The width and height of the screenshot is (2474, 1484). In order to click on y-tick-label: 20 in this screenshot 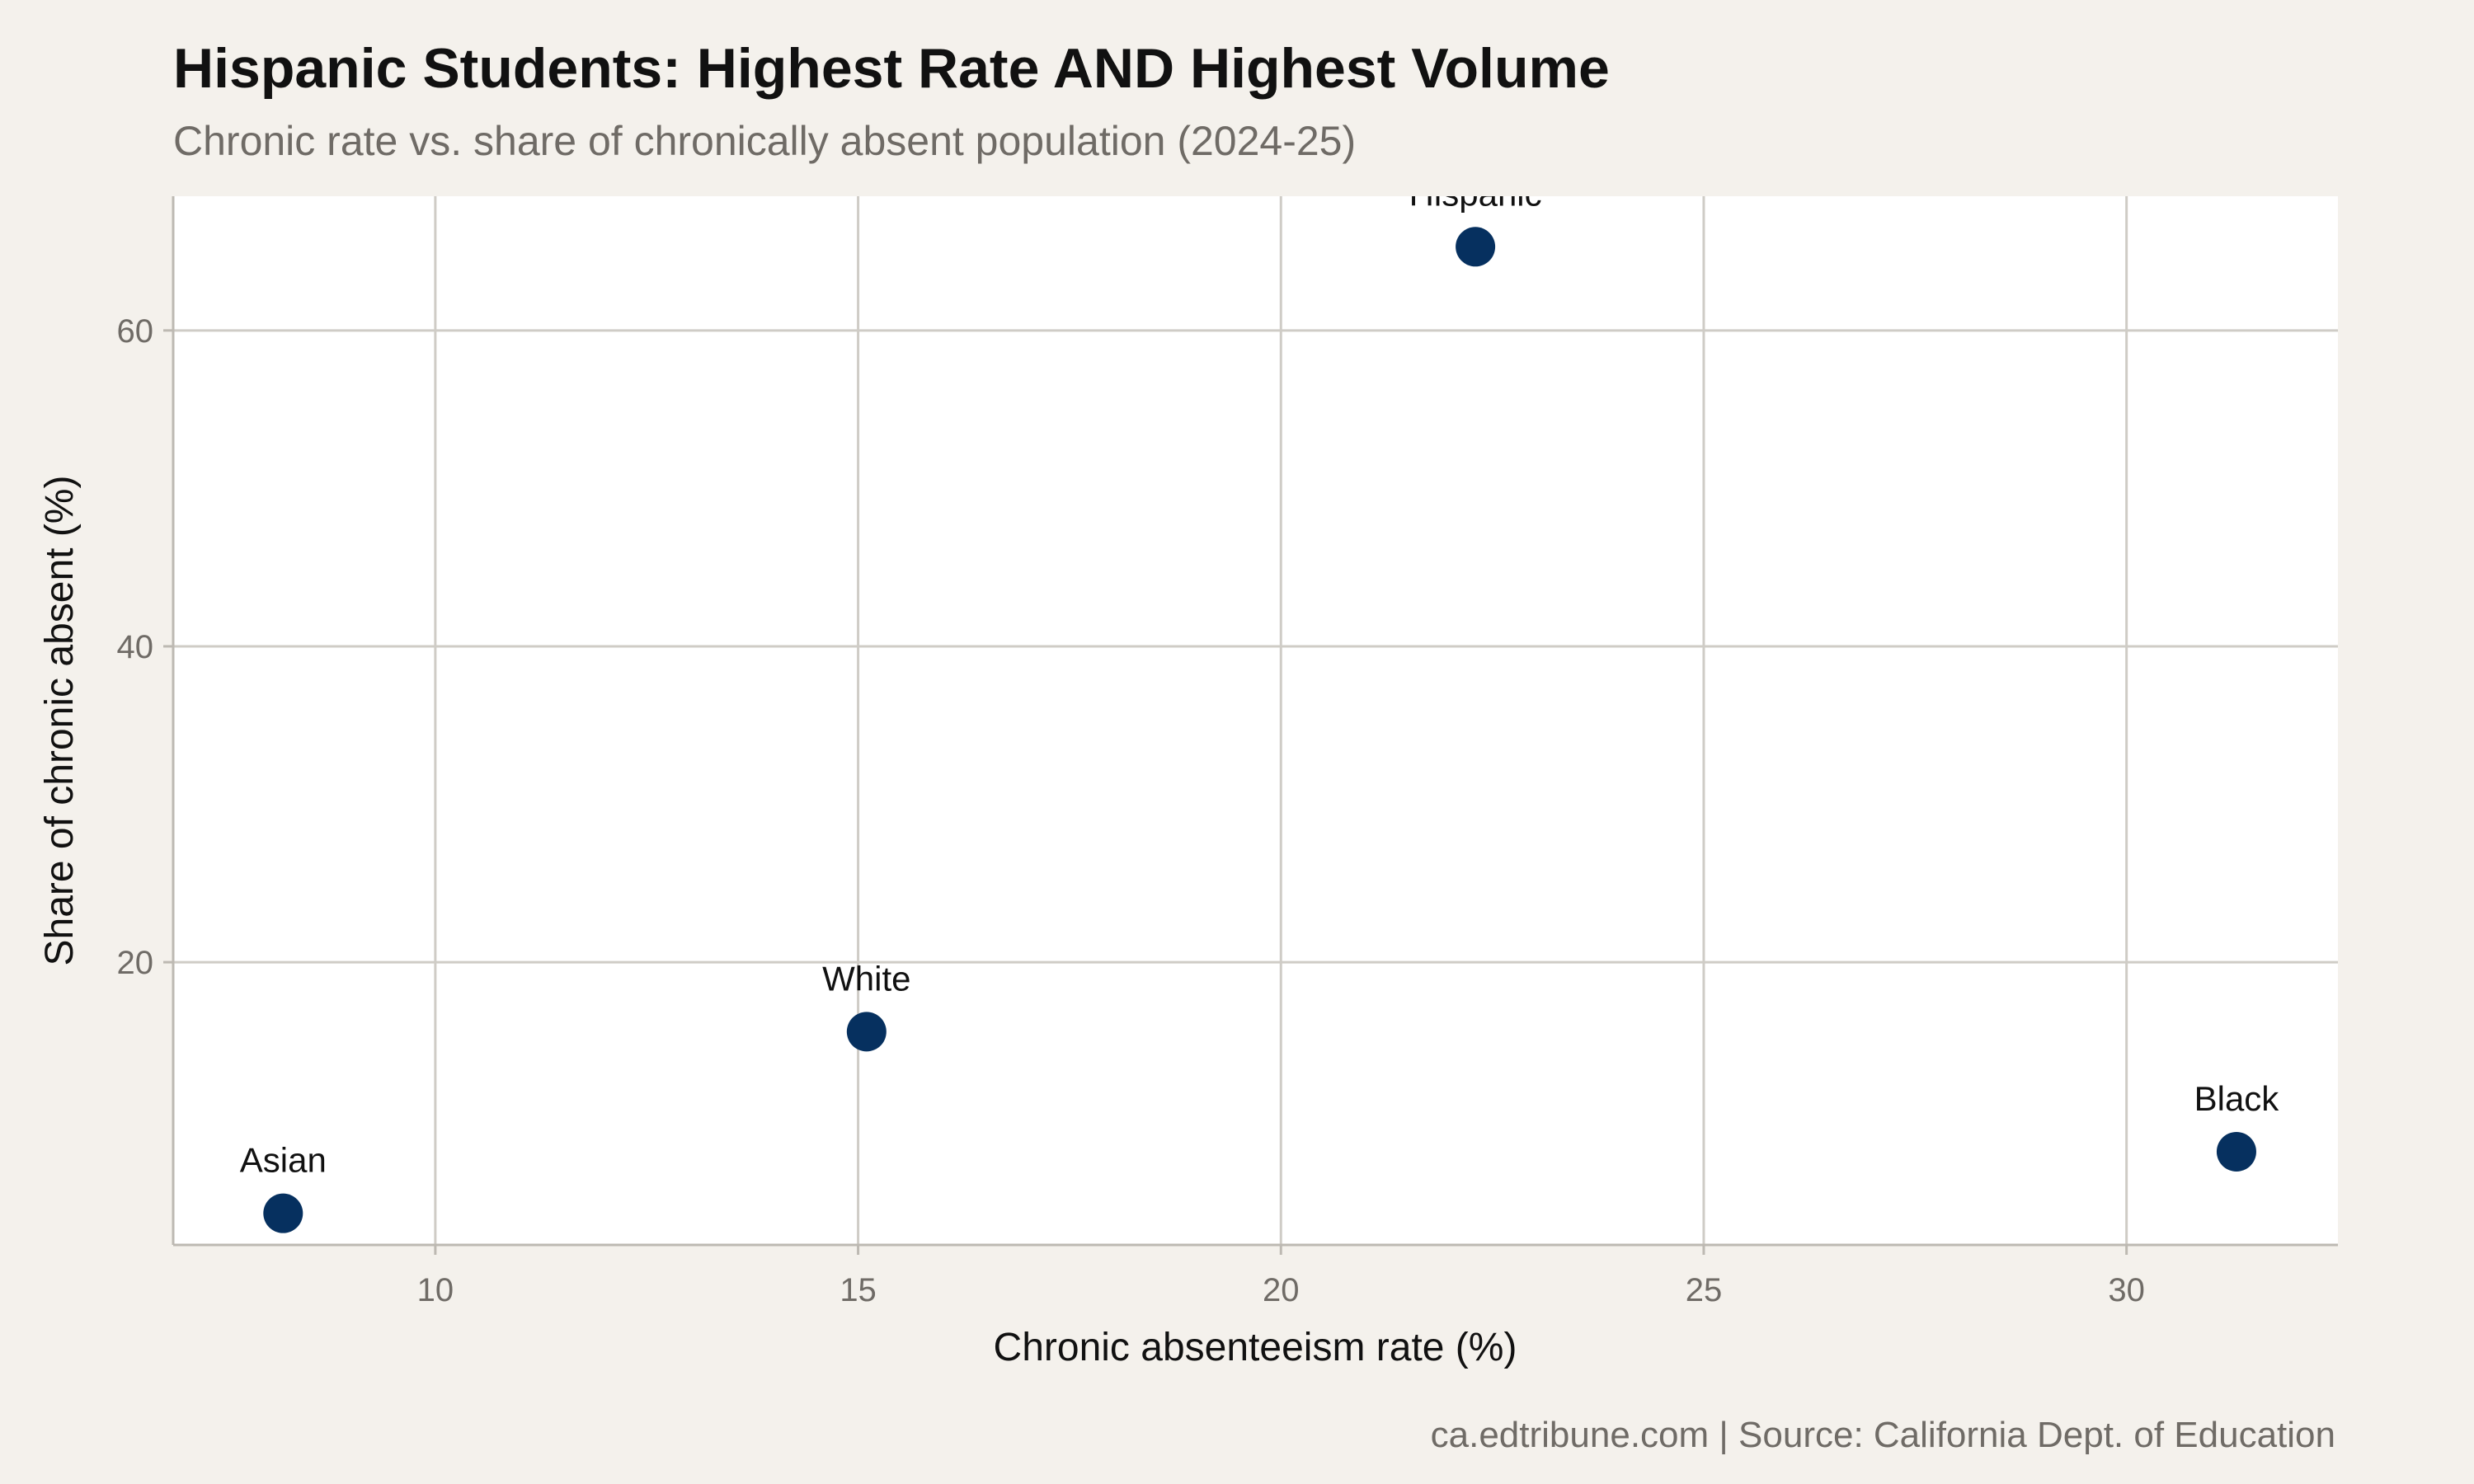, I will do `click(135, 963)`.